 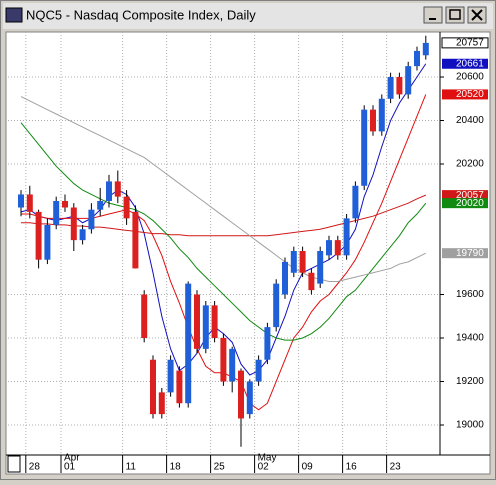 I want to click on month-label: May, so click(x=267, y=458).